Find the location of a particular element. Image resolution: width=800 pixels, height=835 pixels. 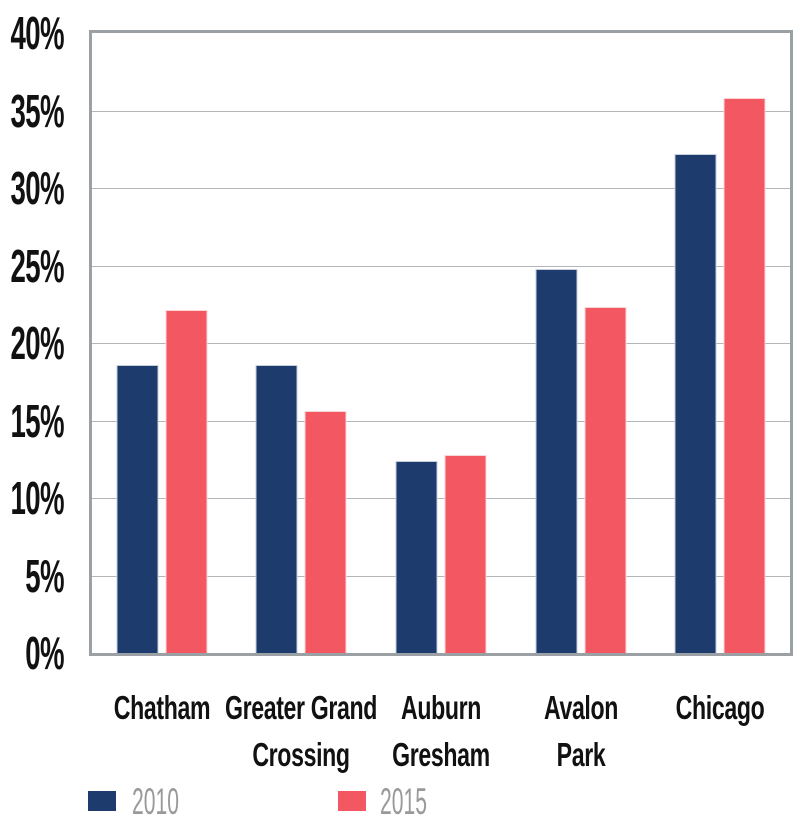

x-category-label: Chatham is located at coordinates (162, 707).